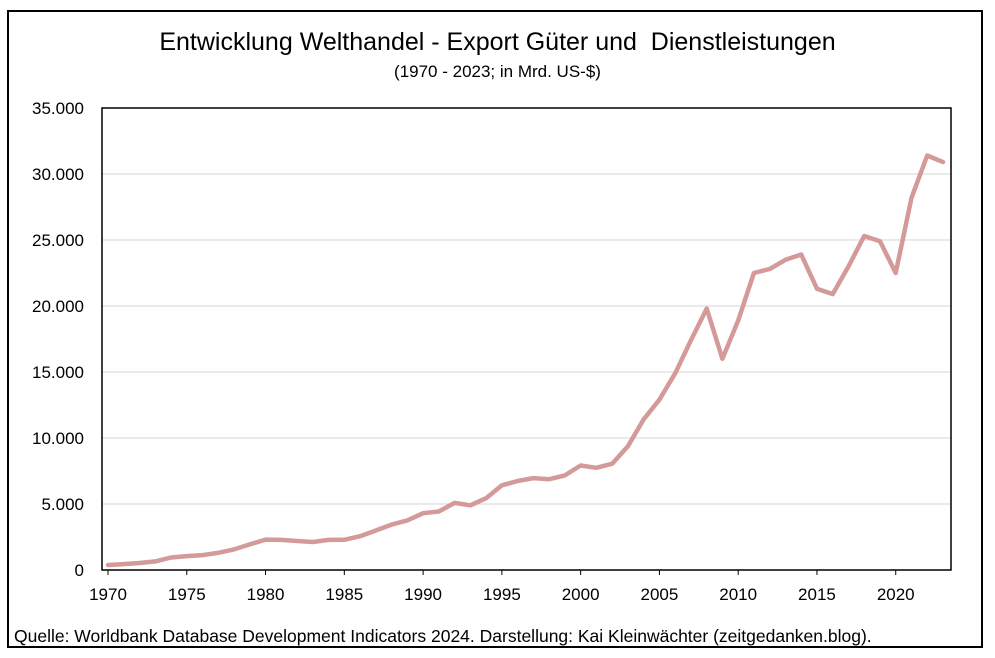 The height and width of the screenshot is (658, 995). Describe the element at coordinates (265, 539) in the screenshot. I see `data-point-1980` at that location.